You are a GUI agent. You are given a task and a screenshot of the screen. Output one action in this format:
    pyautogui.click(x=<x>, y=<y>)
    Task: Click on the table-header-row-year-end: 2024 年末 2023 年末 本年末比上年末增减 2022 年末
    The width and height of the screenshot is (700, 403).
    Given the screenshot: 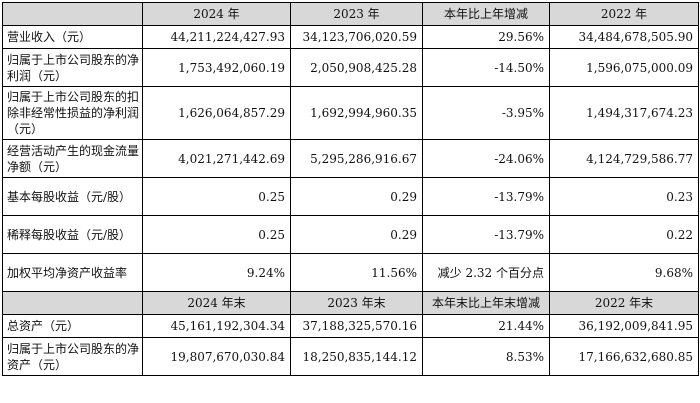 What is the action you would take?
    pyautogui.click(x=350, y=303)
    